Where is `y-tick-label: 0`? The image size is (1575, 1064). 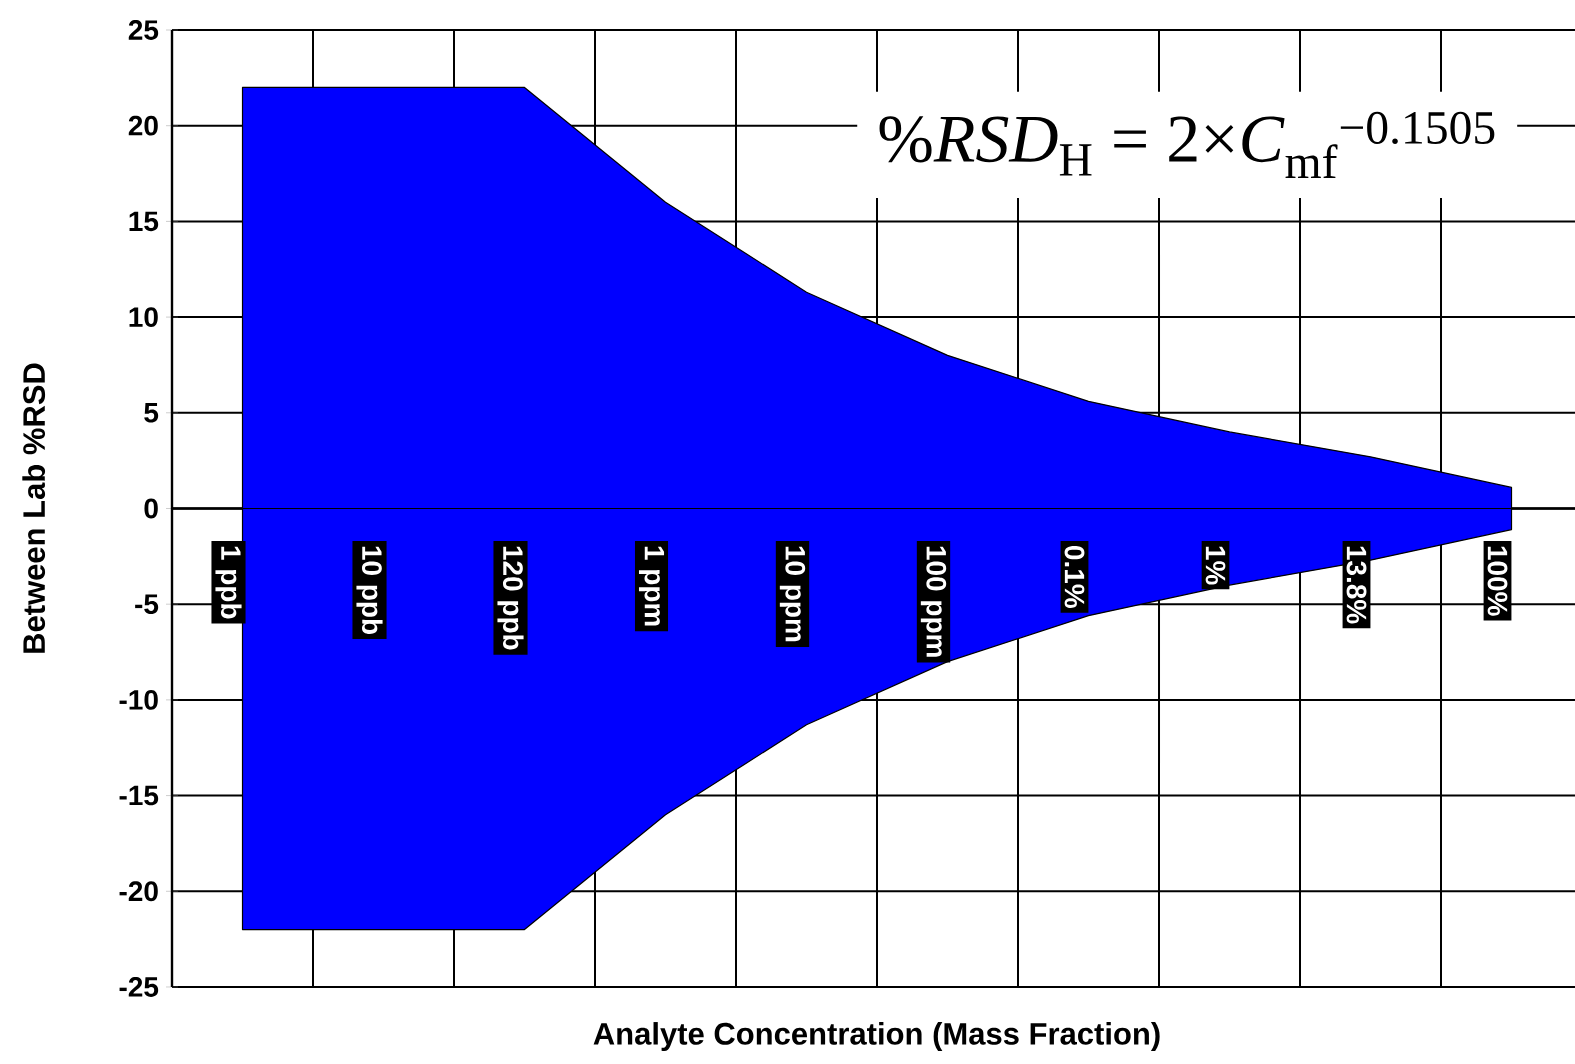
y-tick-label: 0 is located at coordinates (151, 508).